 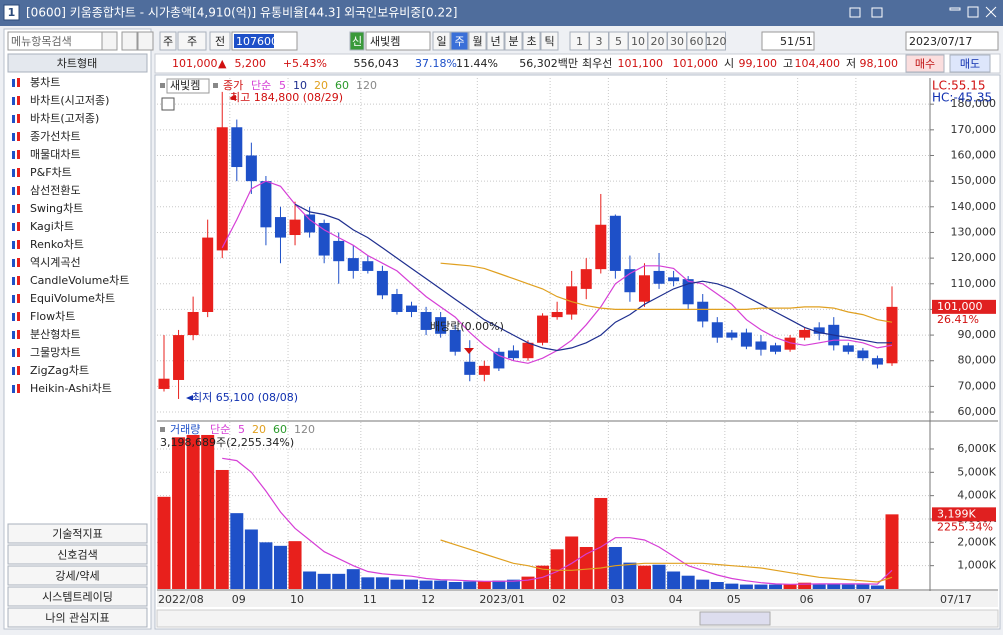 What do you see at coordinates (69, 100) in the screenshot?
I see `menu-item: 바차트(시고저종)` at bounding box center [69, 100].